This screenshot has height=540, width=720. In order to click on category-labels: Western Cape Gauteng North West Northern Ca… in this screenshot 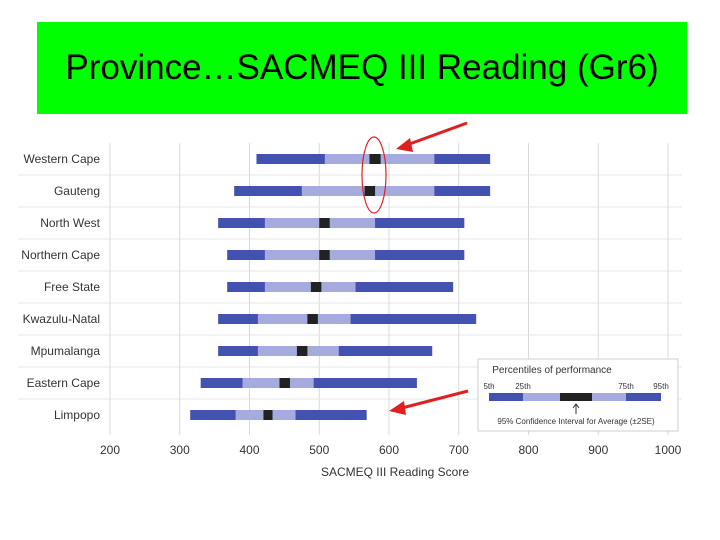, I will do `click(60, 287)`.